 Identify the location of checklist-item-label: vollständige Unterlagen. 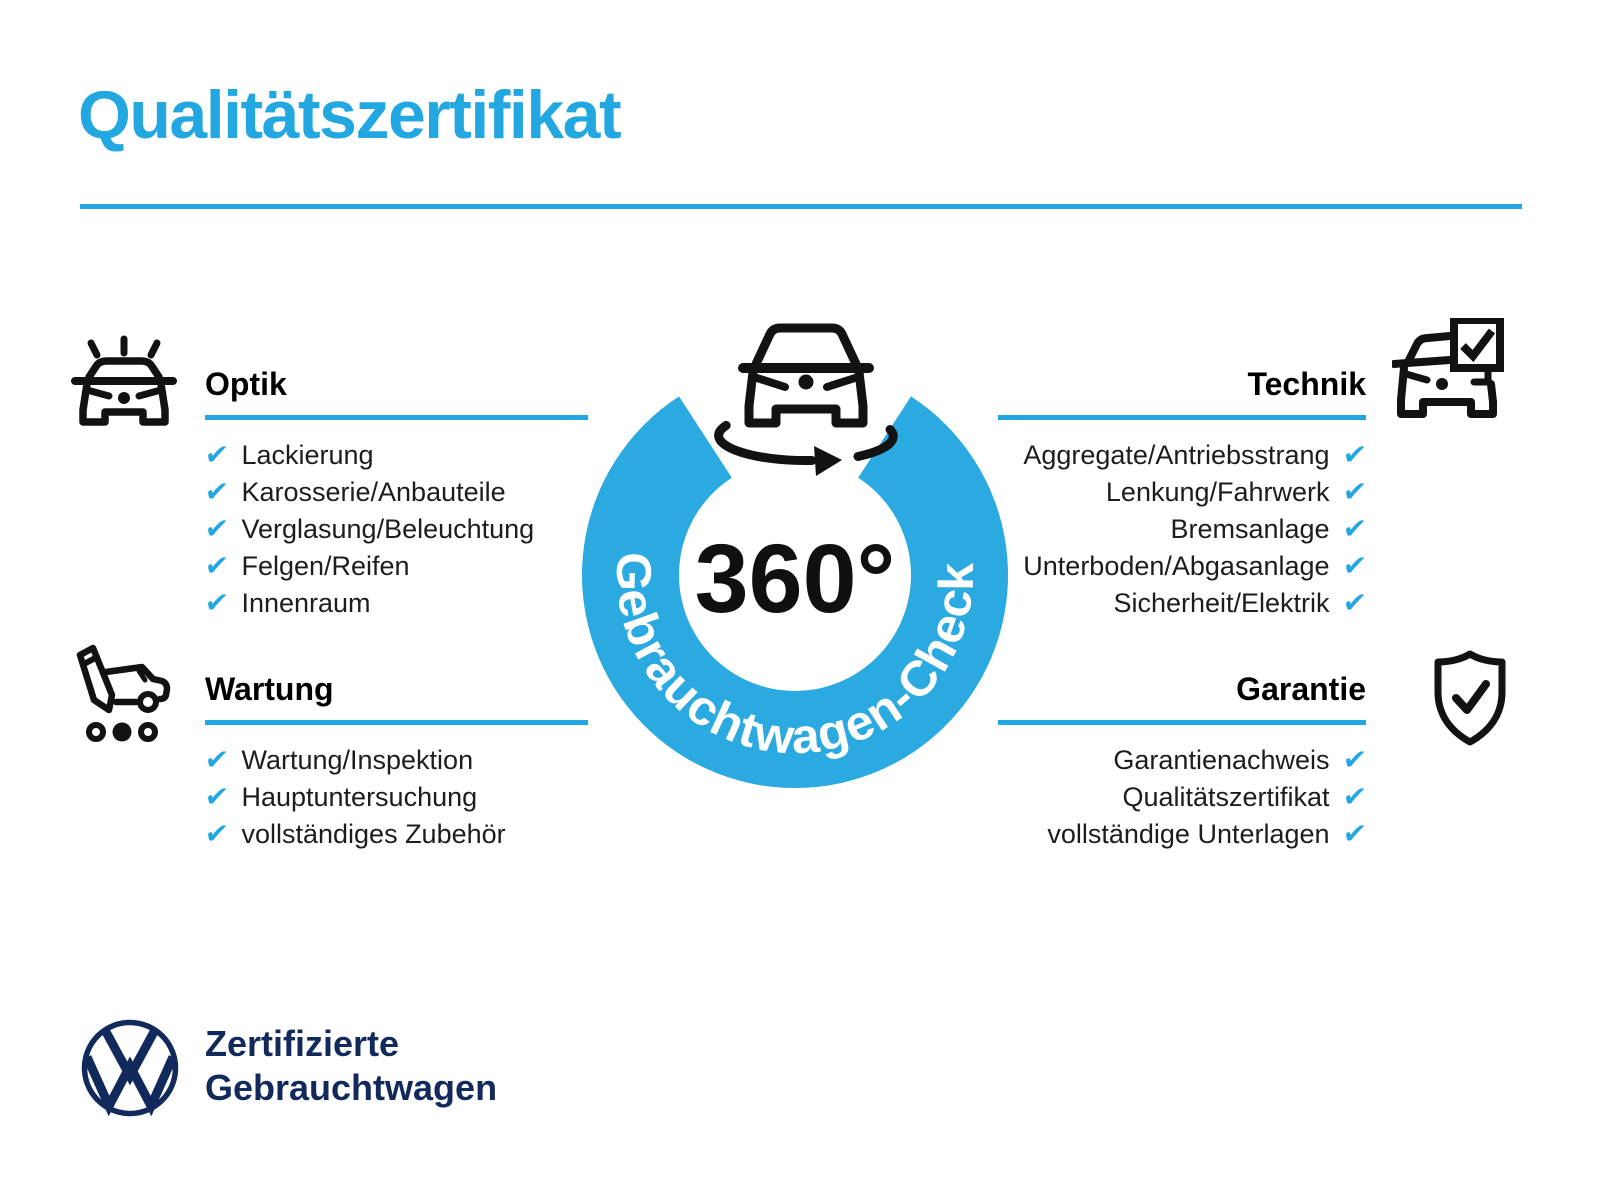
(1188, 833).